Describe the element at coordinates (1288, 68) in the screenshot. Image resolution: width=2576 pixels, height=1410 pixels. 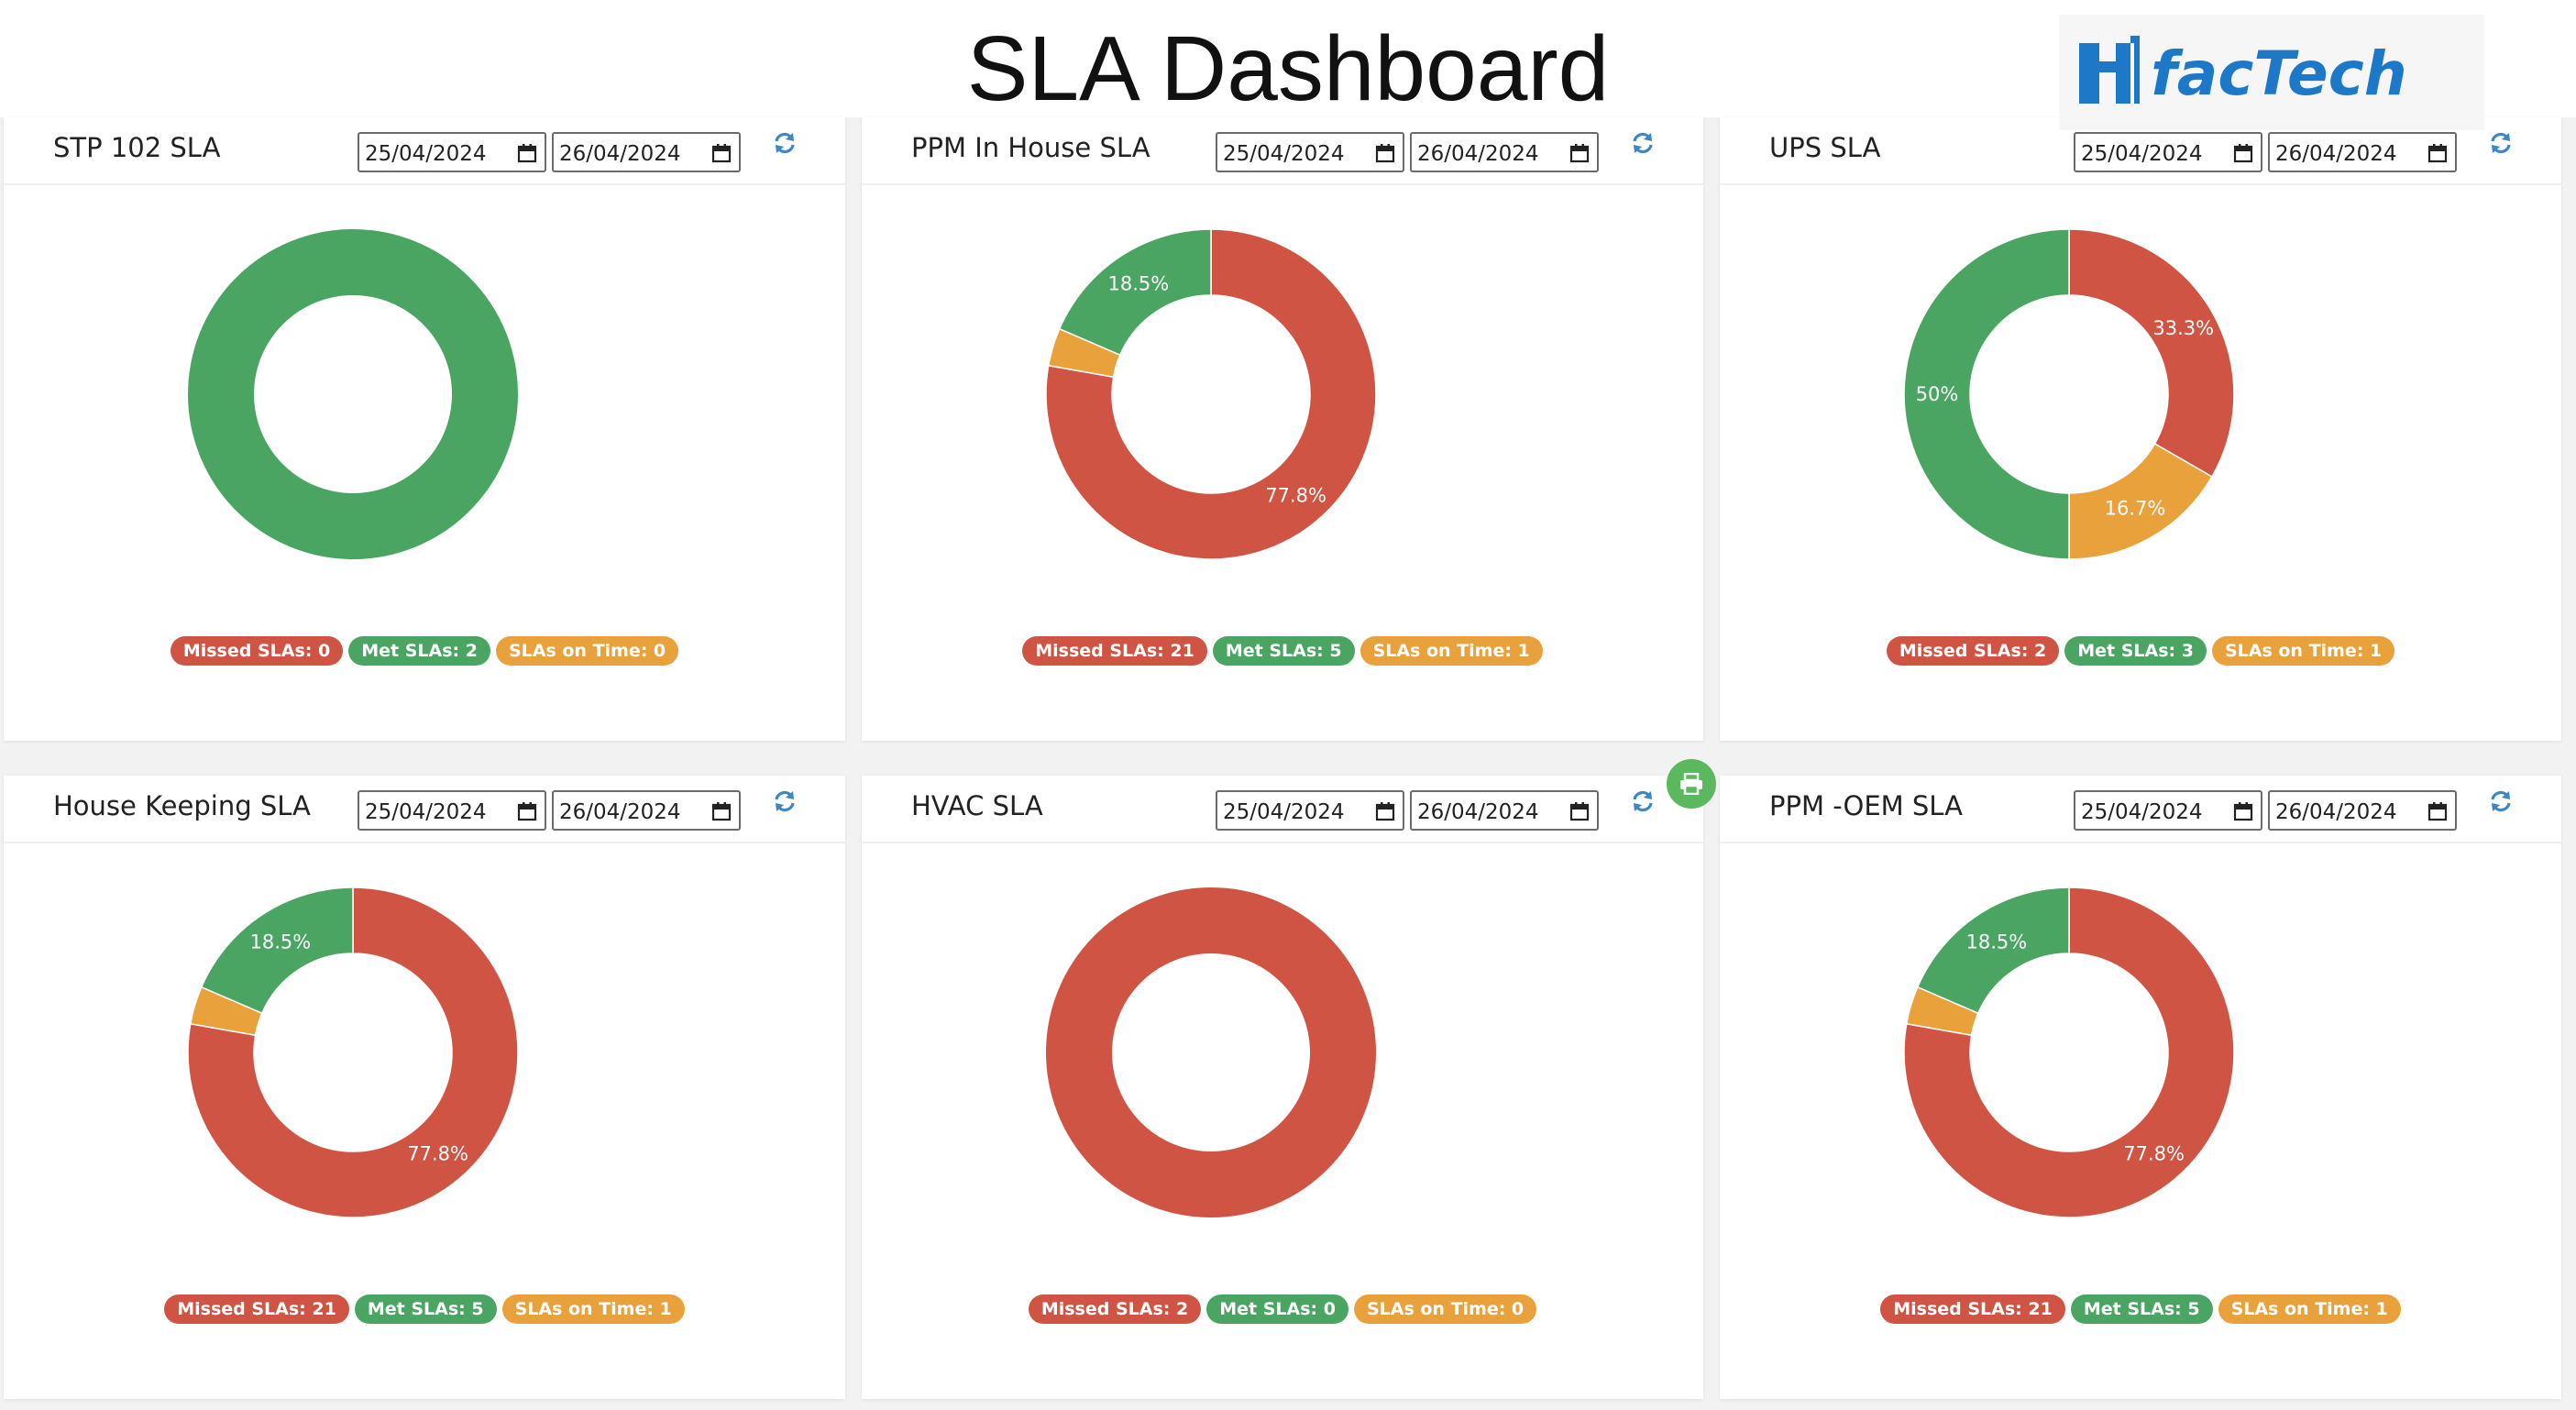
I see `page-title: SLA Dashboard` at that location.